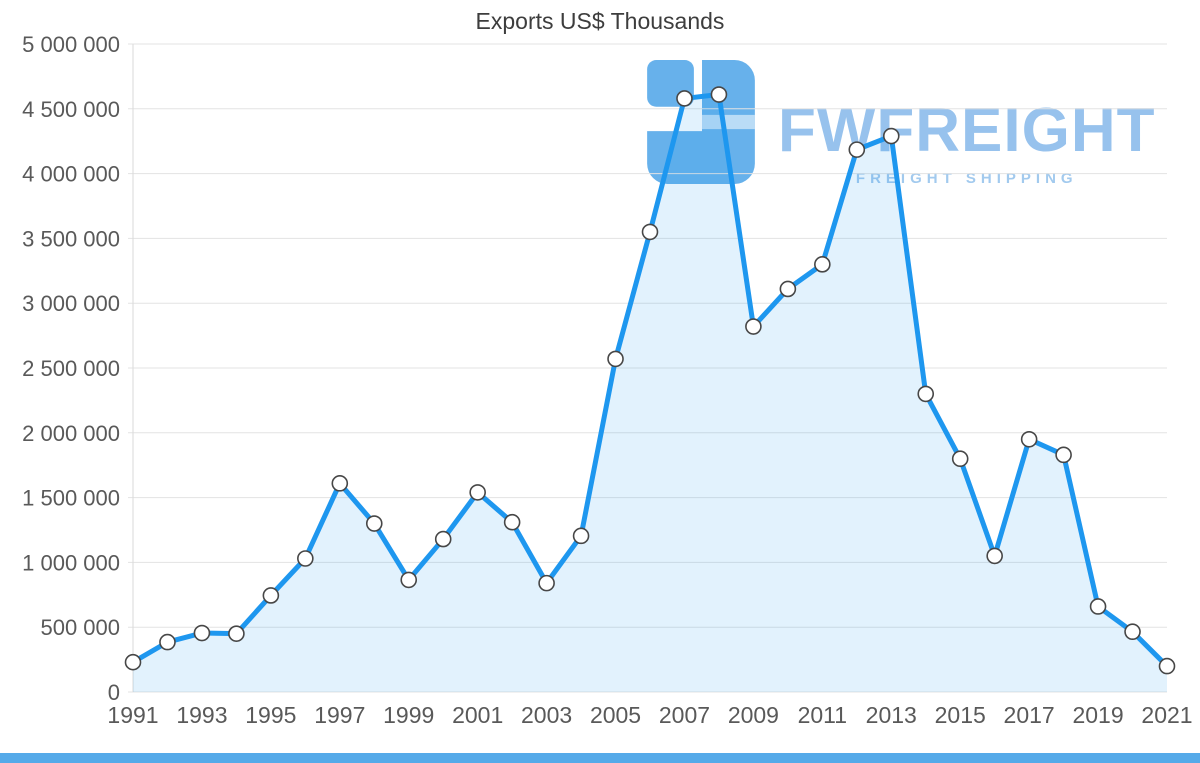 The image size is (1200, 763). I want to click on data-point-1991, so click(133, 662).